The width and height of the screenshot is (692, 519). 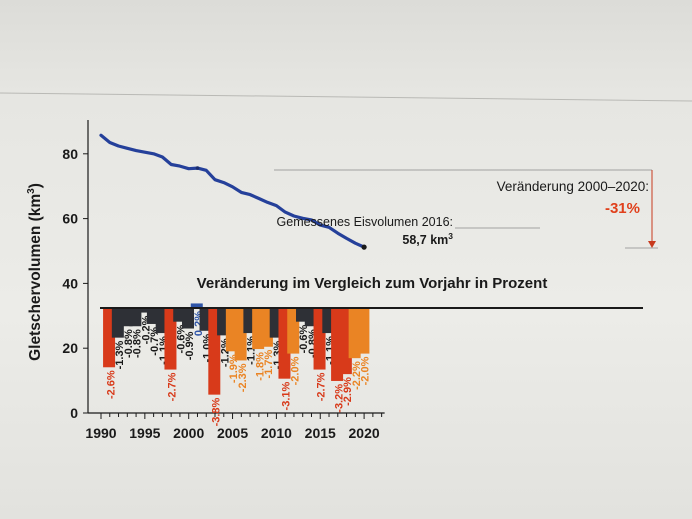 I want to click on change-value: -31%, so click(x=622, y=208).